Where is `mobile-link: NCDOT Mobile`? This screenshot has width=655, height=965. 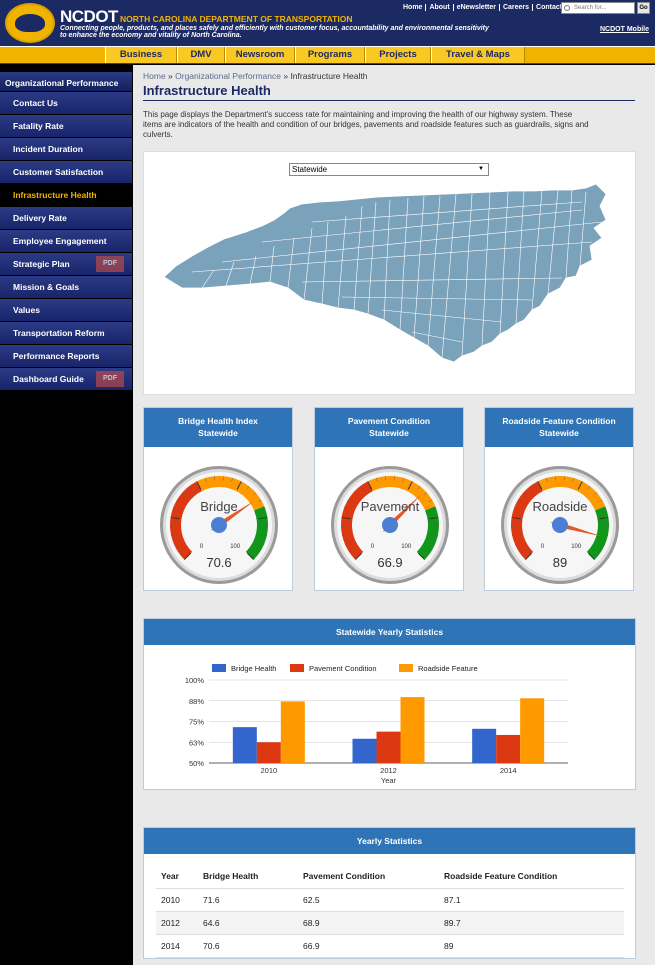 mobile-link: NCDOT Mobile is located at coordinates (624, 29).